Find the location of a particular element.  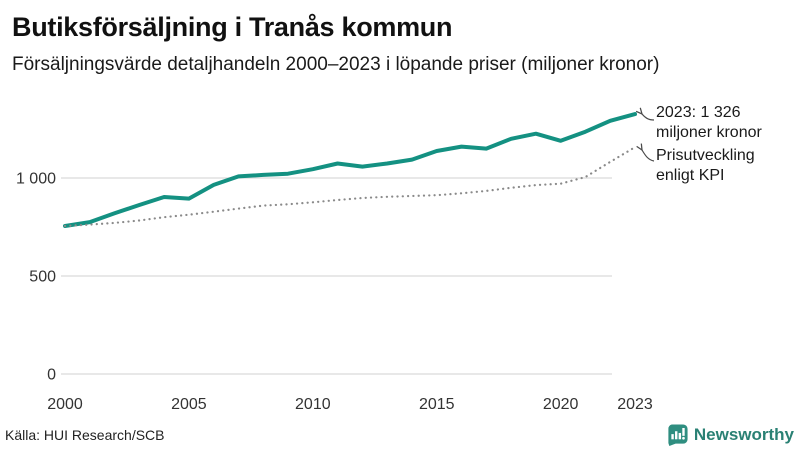

annotation-text: miljoner kronor is located at coordinates (709, 132).